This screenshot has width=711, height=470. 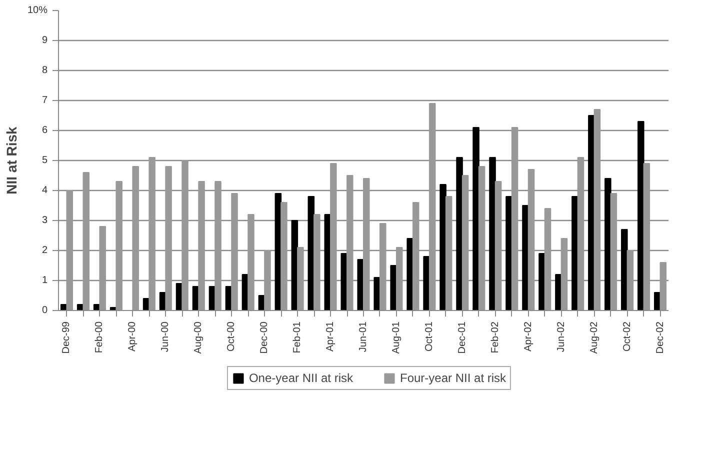 I want to click on x-tick-label: Jun-01, so click(x=363, y=336).